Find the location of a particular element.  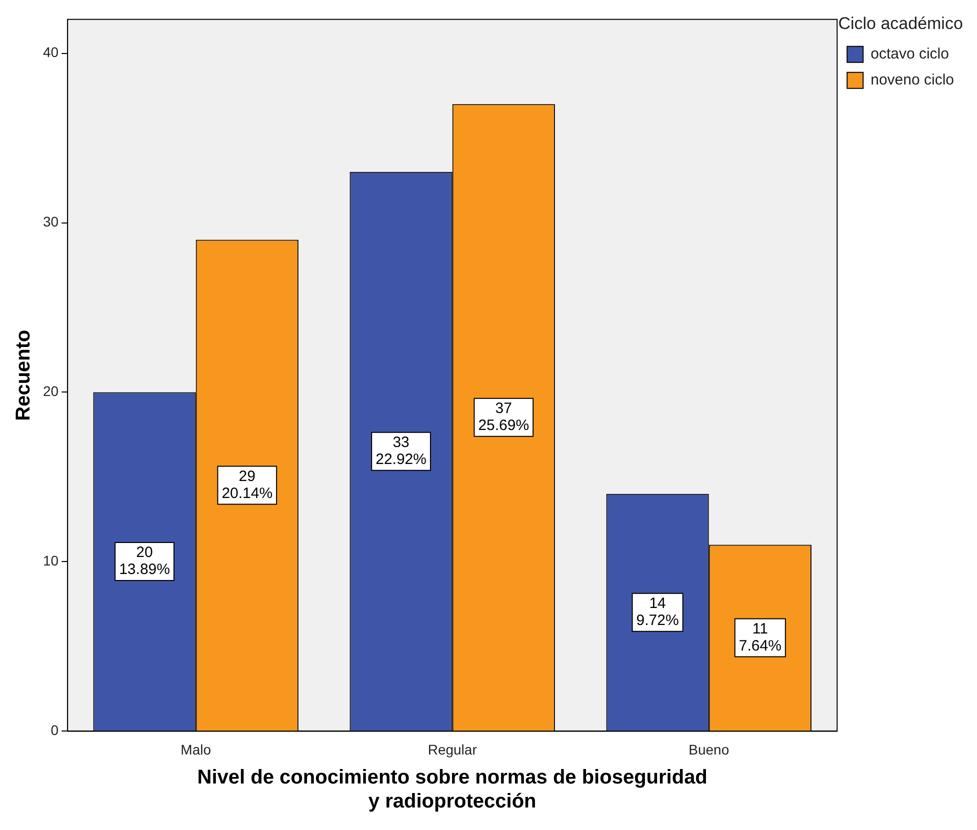

y-axis-title: Recuento is located at coordinates (23, 375).